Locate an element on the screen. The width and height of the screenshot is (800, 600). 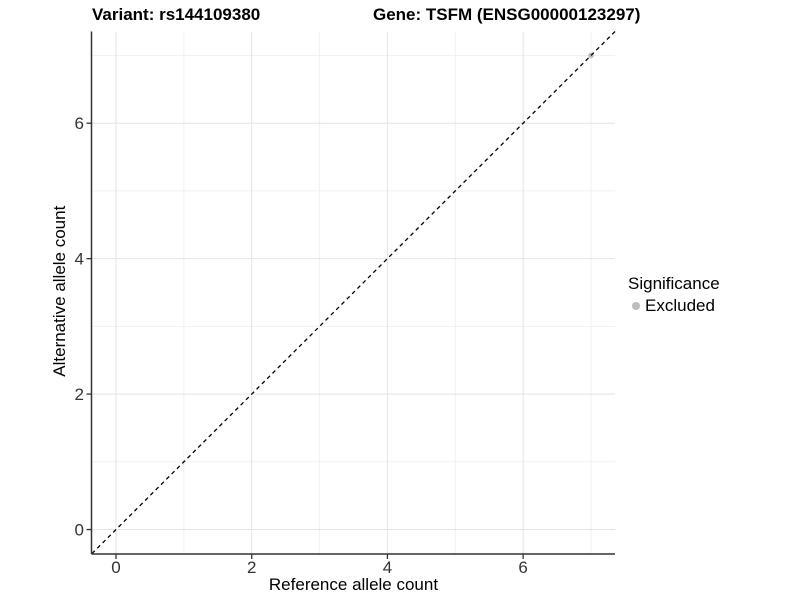
x-tick-label: 2 is located at coordinates (251, 567).